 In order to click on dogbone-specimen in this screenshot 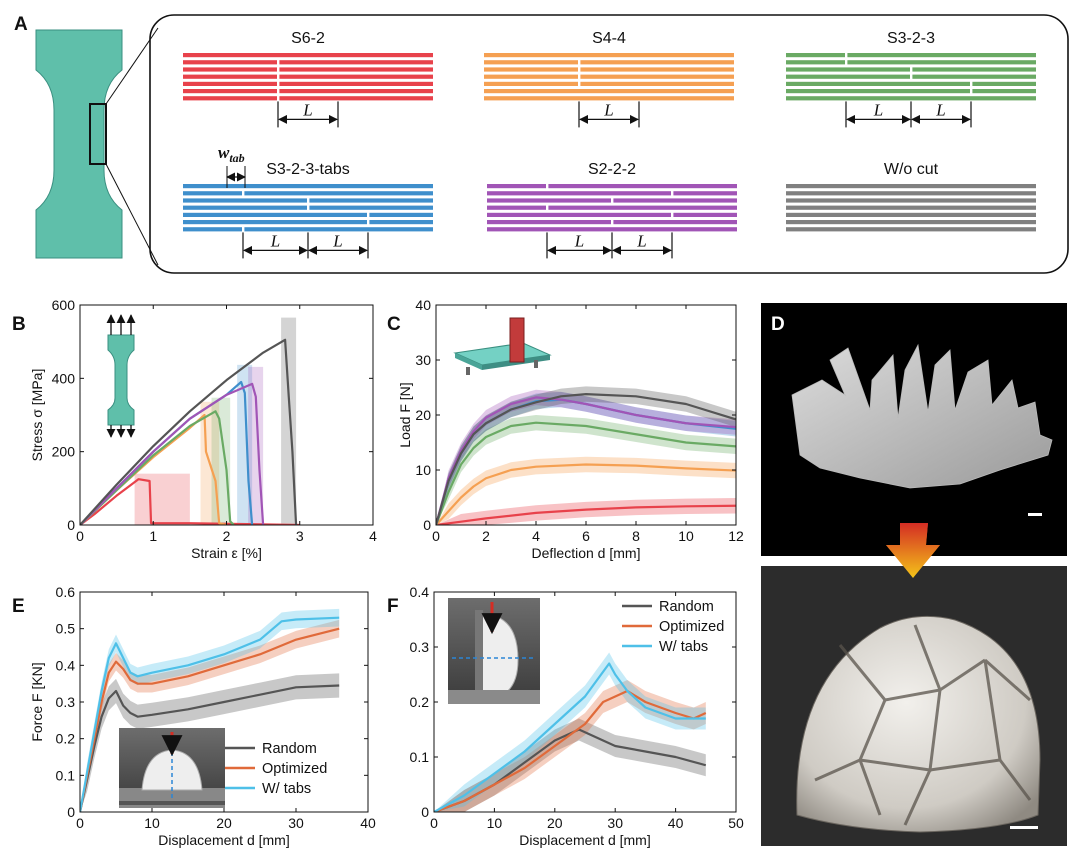, I will do `click(79, 144)`.